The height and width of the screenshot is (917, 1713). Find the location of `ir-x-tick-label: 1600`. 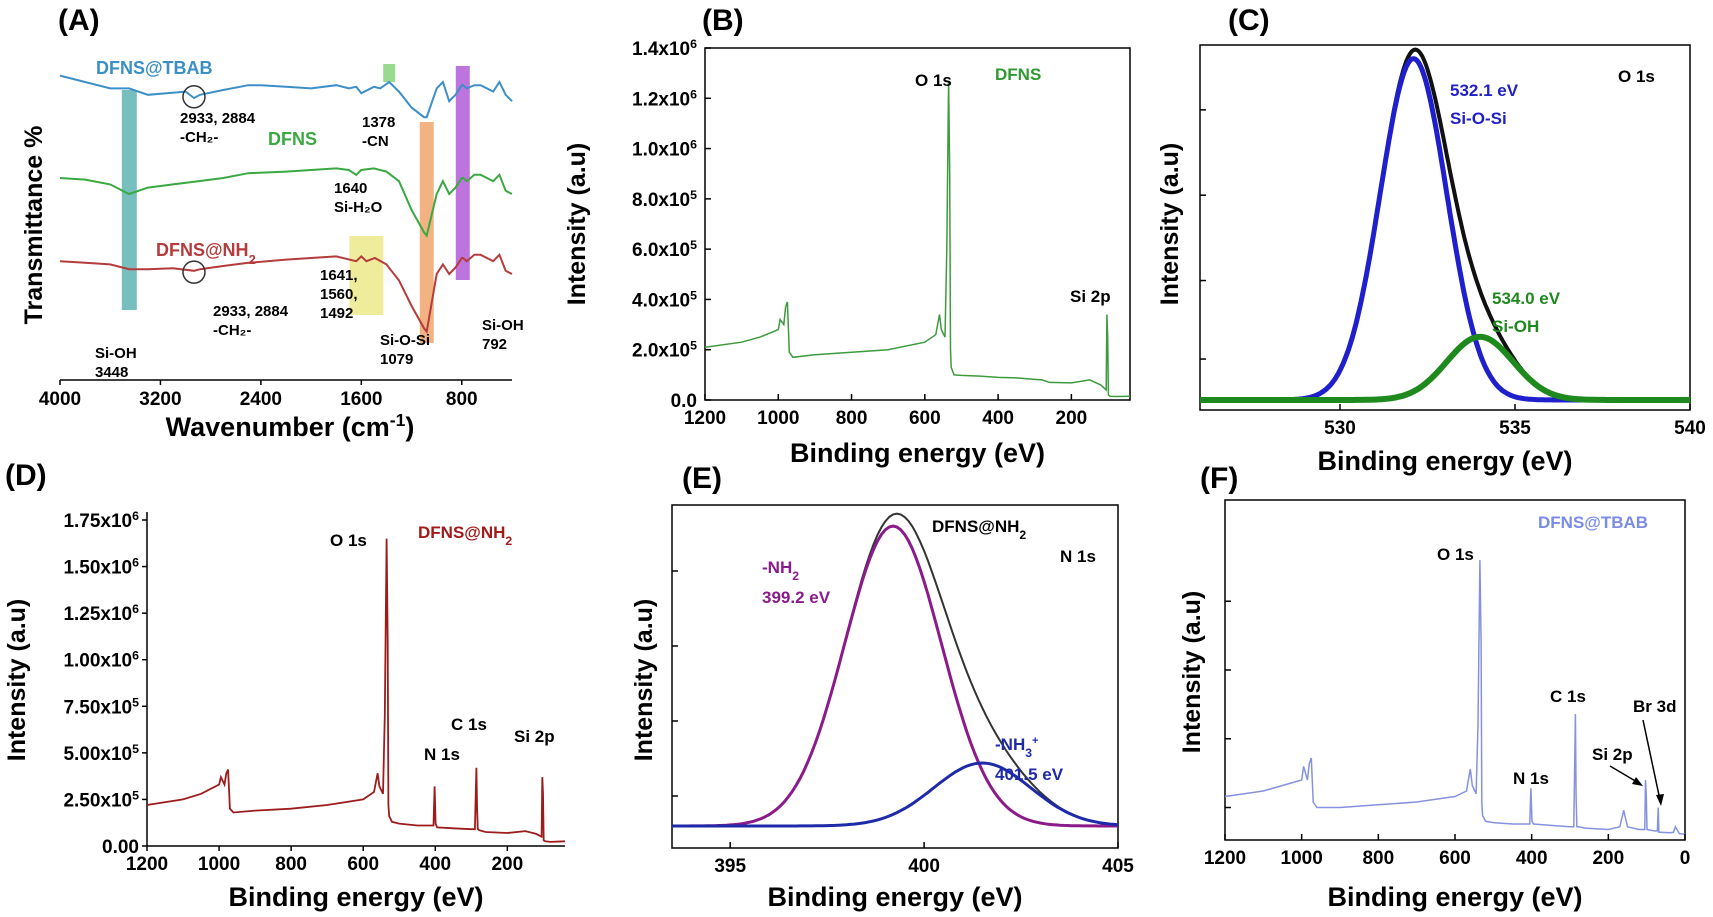

ir-x-tick-label: 1600 is located at coordinates (361, 399).